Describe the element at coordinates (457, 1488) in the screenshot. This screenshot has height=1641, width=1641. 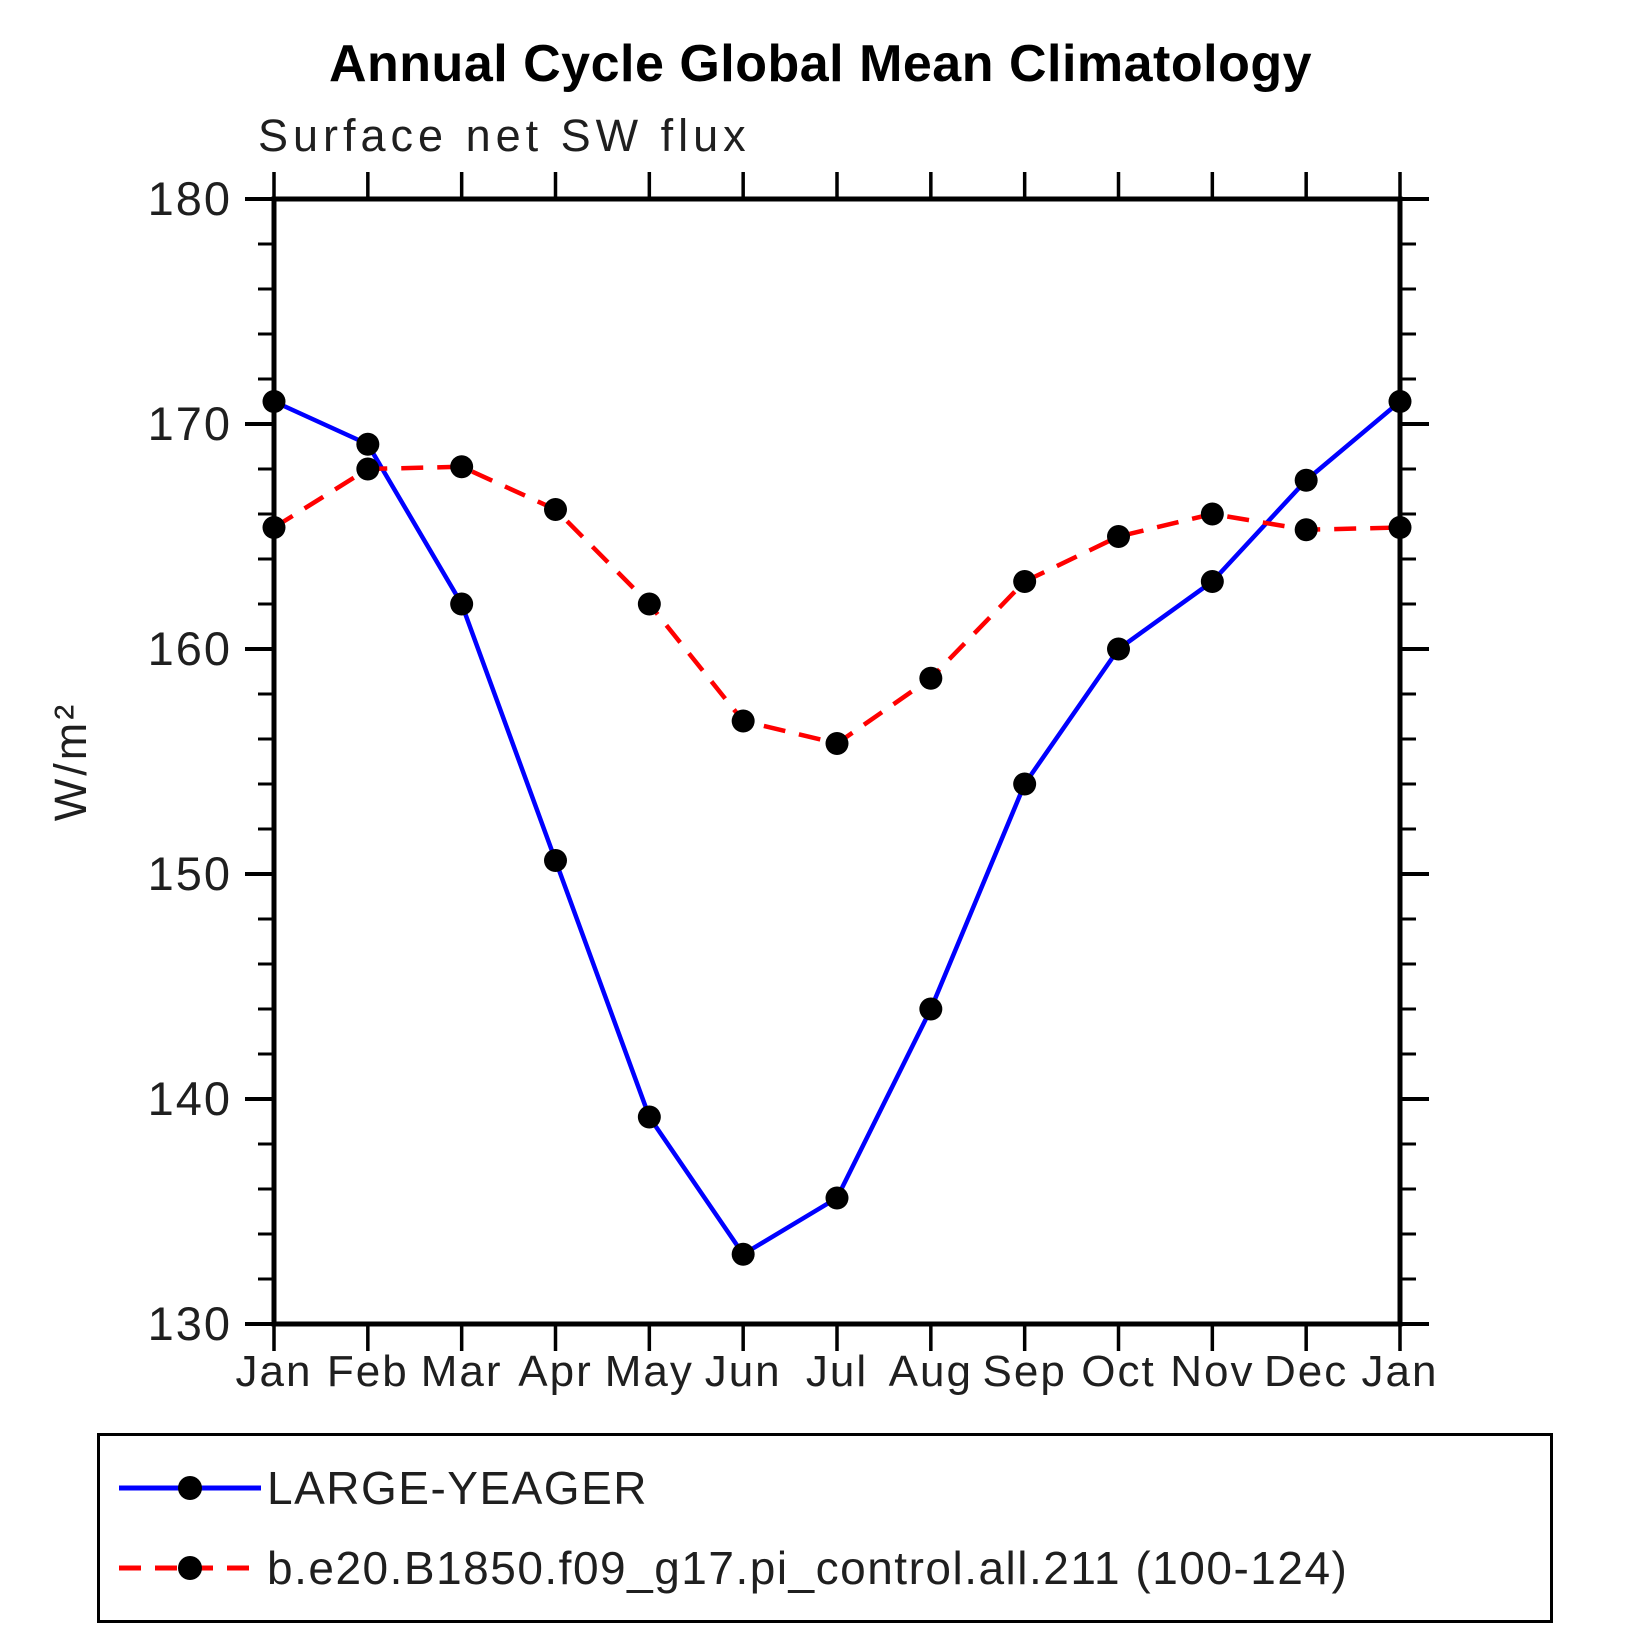
I see `legend-label-large-yeager: LARGE-YEAGER` at that location.